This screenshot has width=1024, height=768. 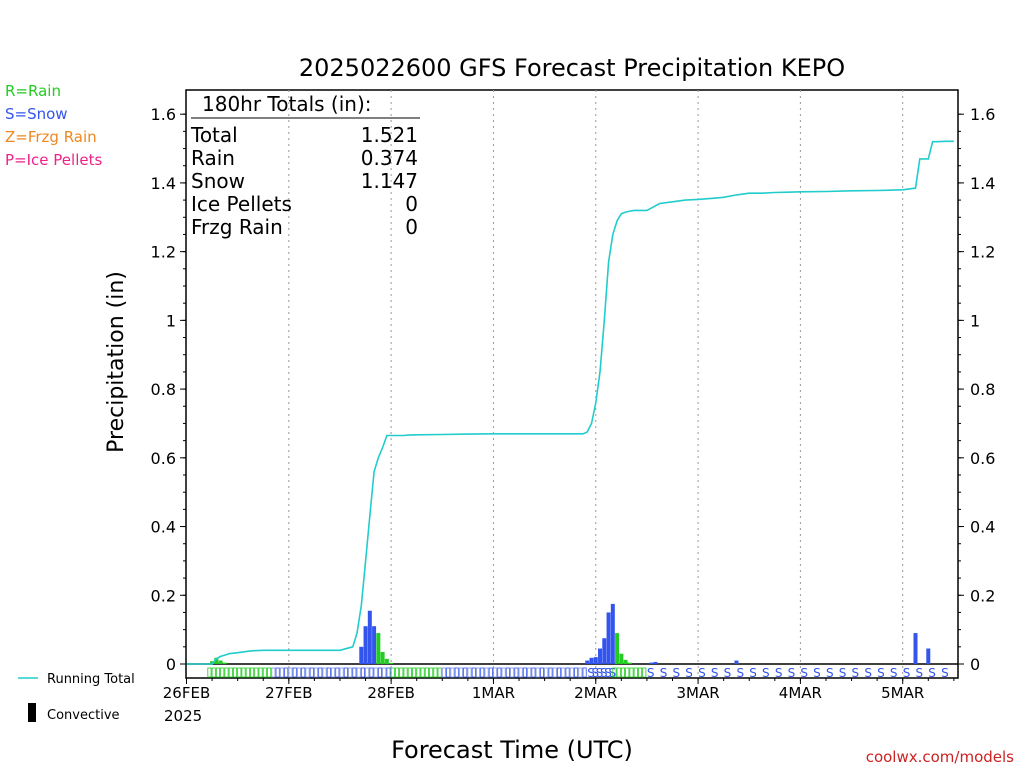 I want to click on running-total-legend: Running Total, so click(x=76, y=679).